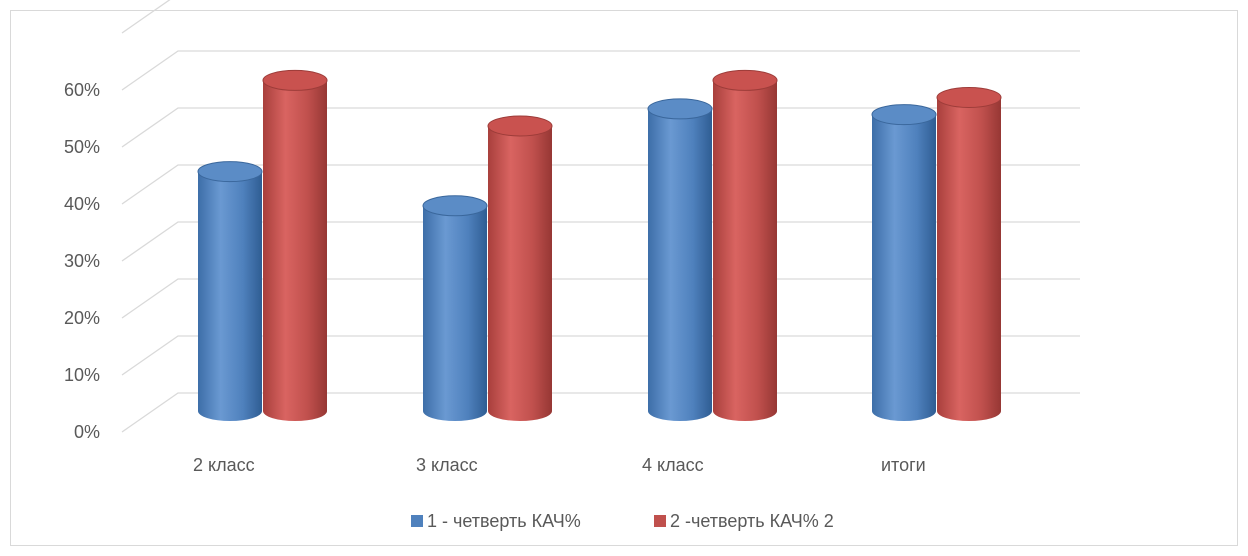 The image size is (1248, 556). What do you see at coordinates (903, 465) in the screenshot?
I see `x-tick-label: итоги` at bounding box center [903, 465].